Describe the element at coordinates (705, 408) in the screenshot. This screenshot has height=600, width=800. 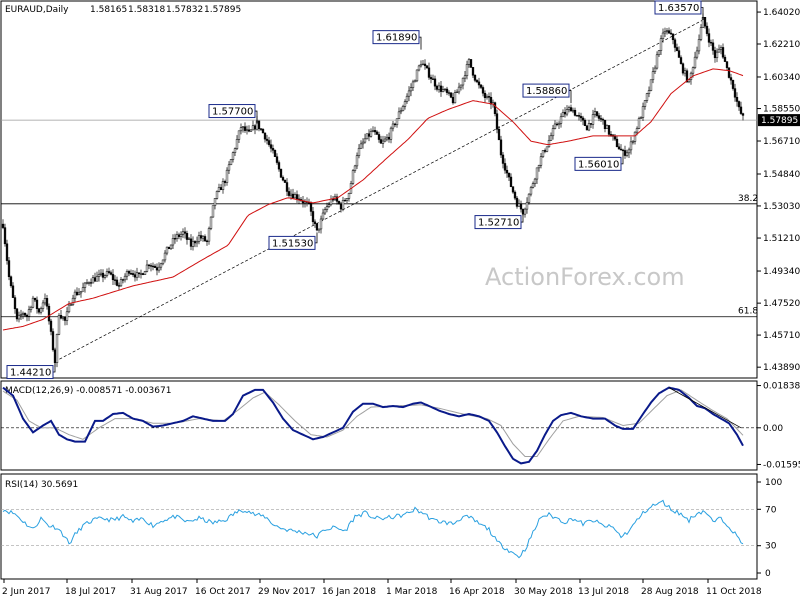
I see `macd-trendline` at that location.